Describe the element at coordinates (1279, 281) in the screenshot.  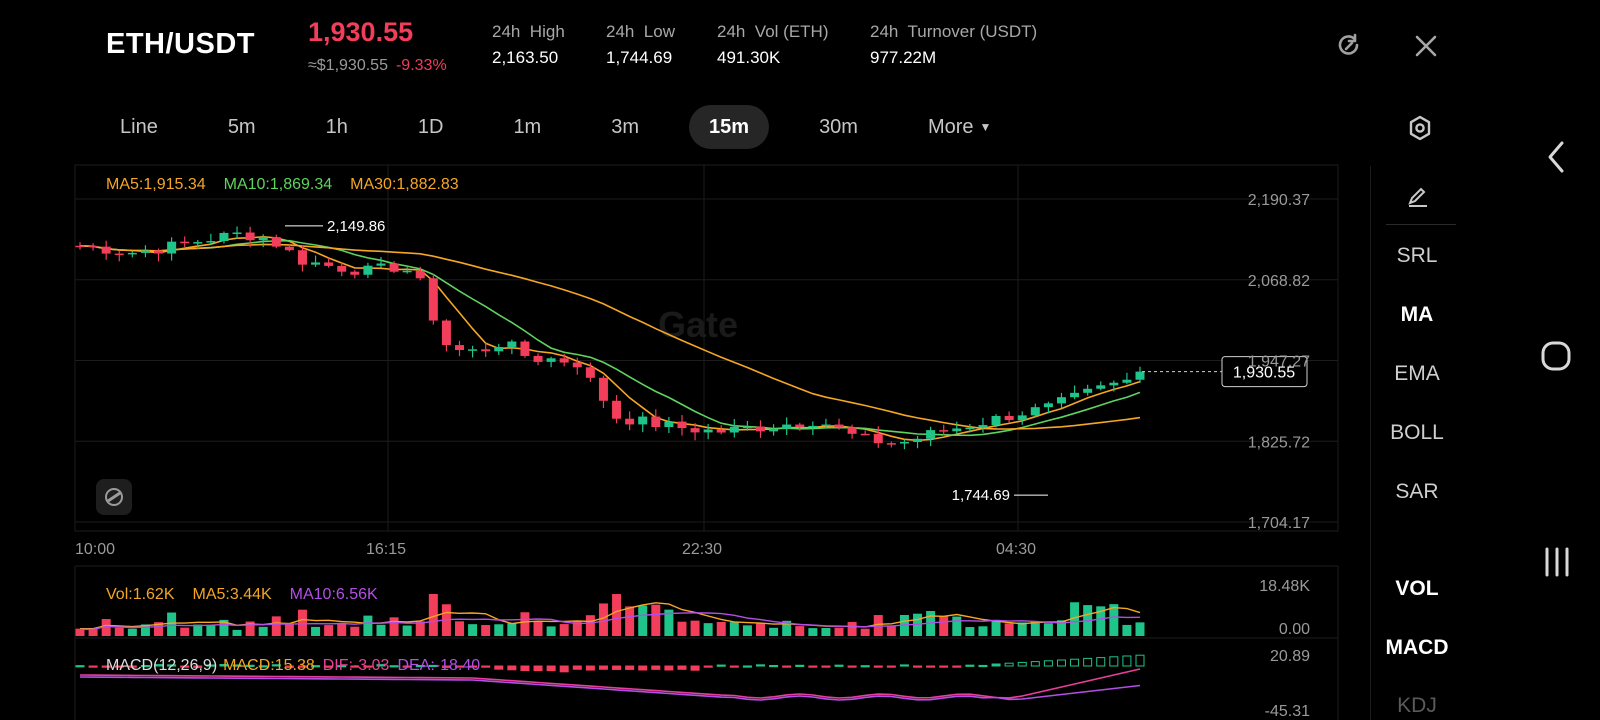
I see `price-axis-label: 2,068.82` at that location.